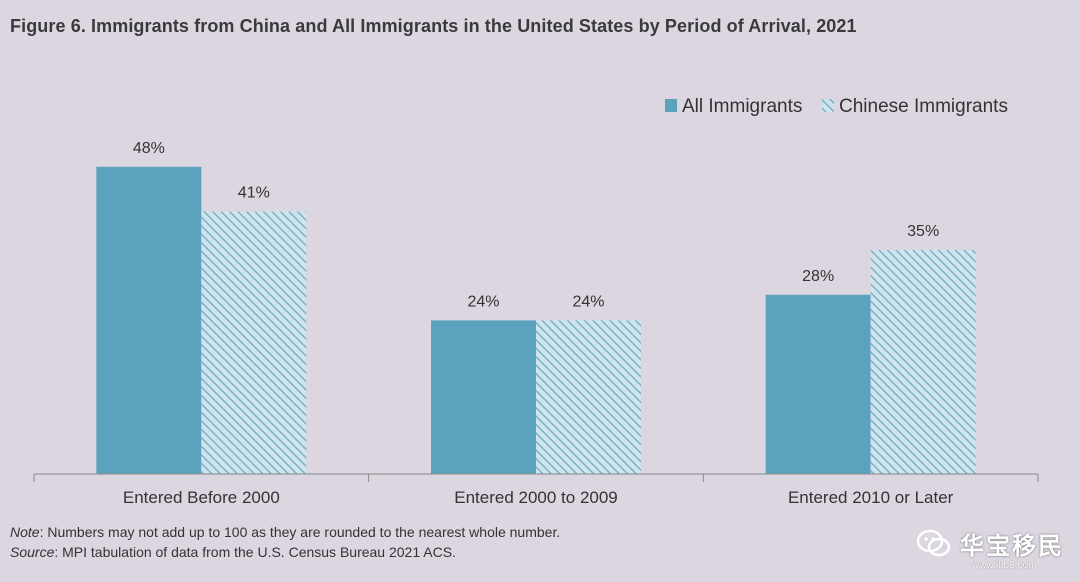  What do you see at coordinates (871, 497) in the screenshot?
I see `category-label: Entered 2010 or Later` at bounding box center [871, 497].